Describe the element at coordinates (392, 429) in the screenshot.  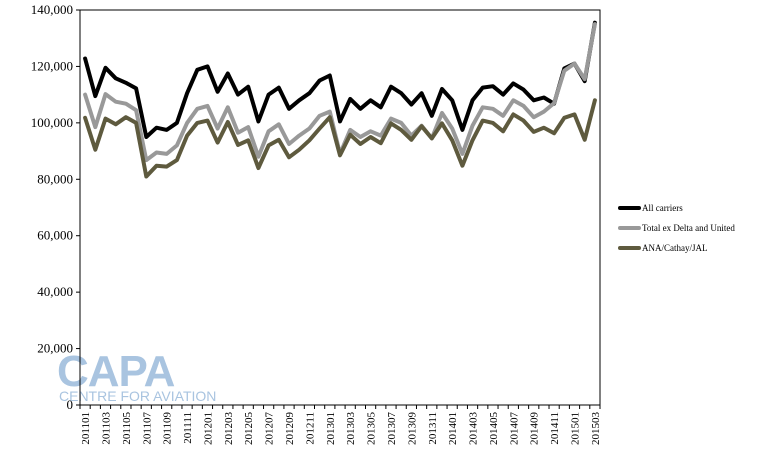
I see `x-tick-label: 201307` at that location.